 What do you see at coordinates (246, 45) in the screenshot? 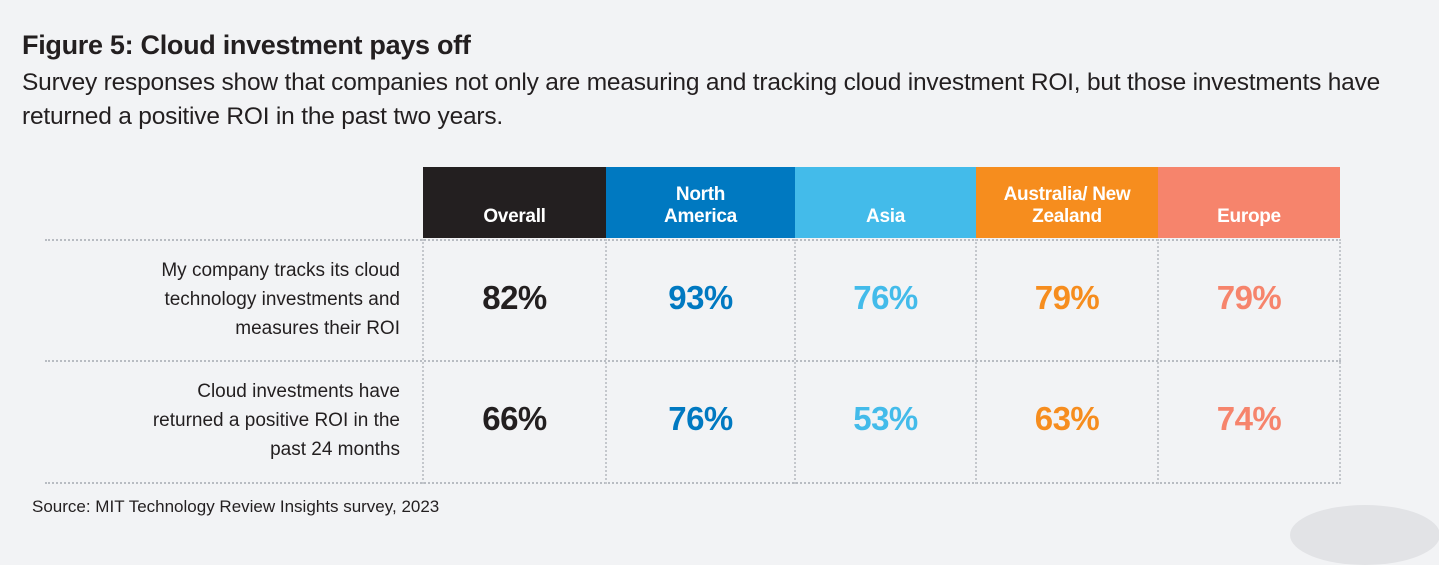
I see `figure-title: Figure 5: Cloud investment pays off` at bounding box center [246, 45].